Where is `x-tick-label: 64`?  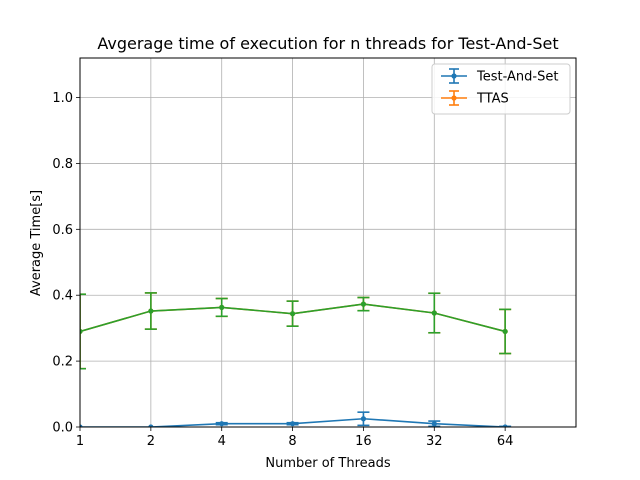 x-tick-label: 64 is located at coordinates (505, 441).